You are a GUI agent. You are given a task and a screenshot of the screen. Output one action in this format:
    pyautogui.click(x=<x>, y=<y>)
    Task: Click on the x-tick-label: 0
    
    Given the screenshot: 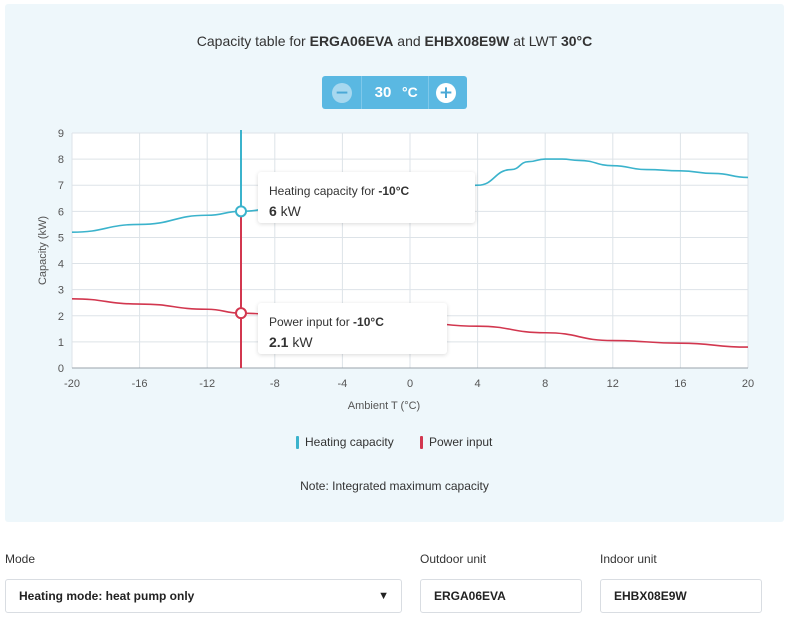 What is the action you would take?
    pyautogui.click(x=410, y=384)
    